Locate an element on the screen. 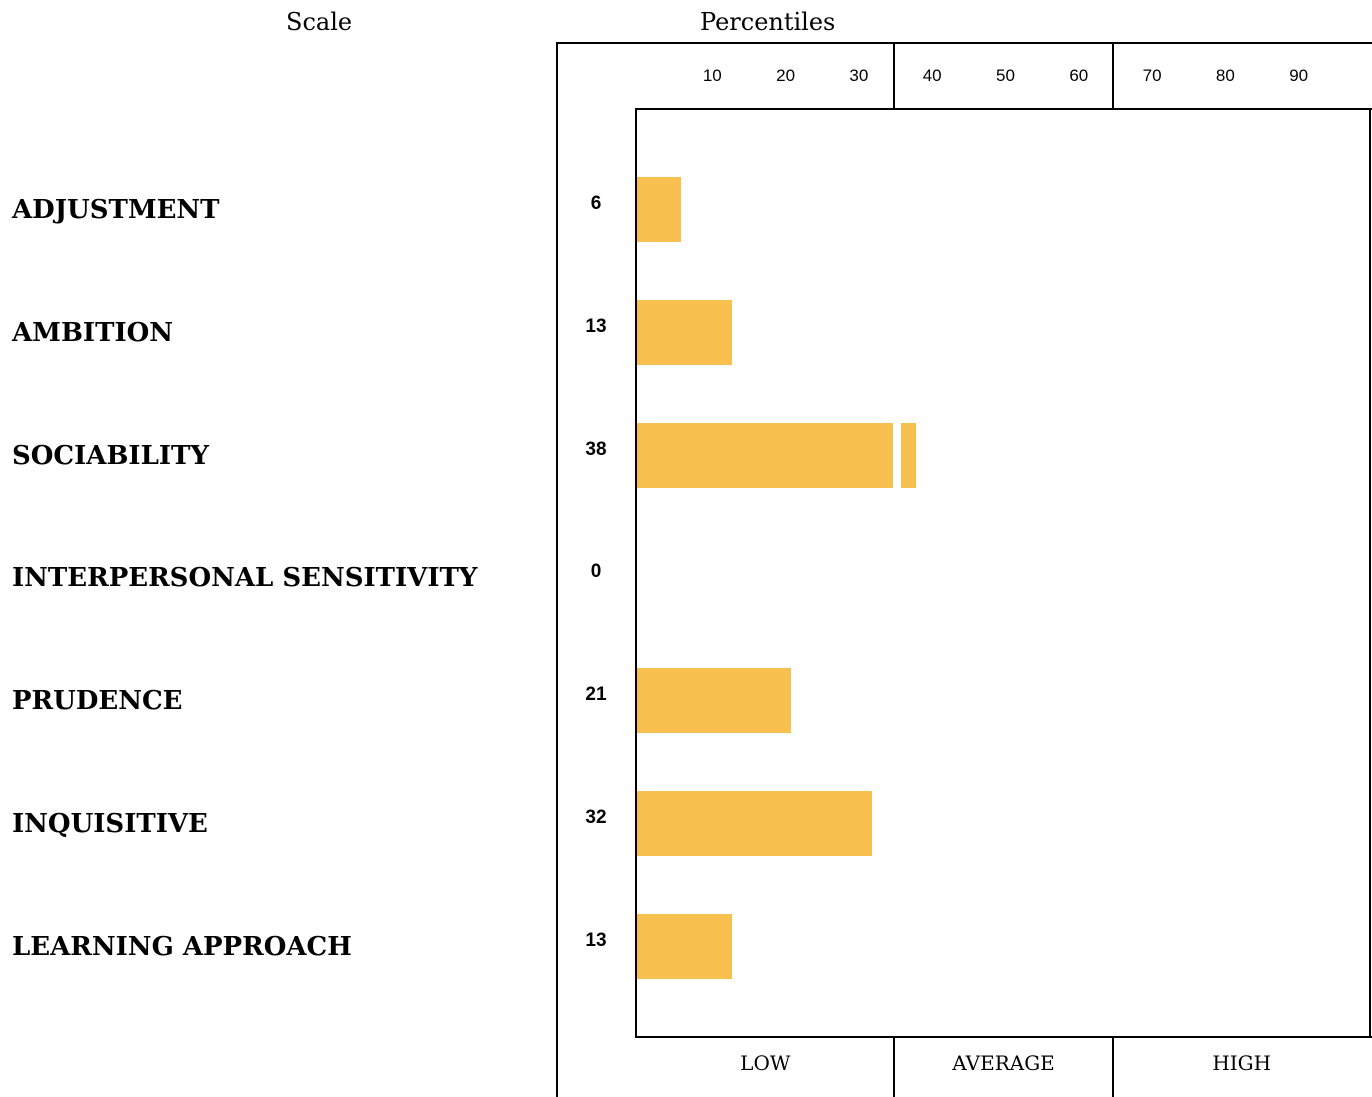  plot-frame-left is located at coordinates (636, 573).